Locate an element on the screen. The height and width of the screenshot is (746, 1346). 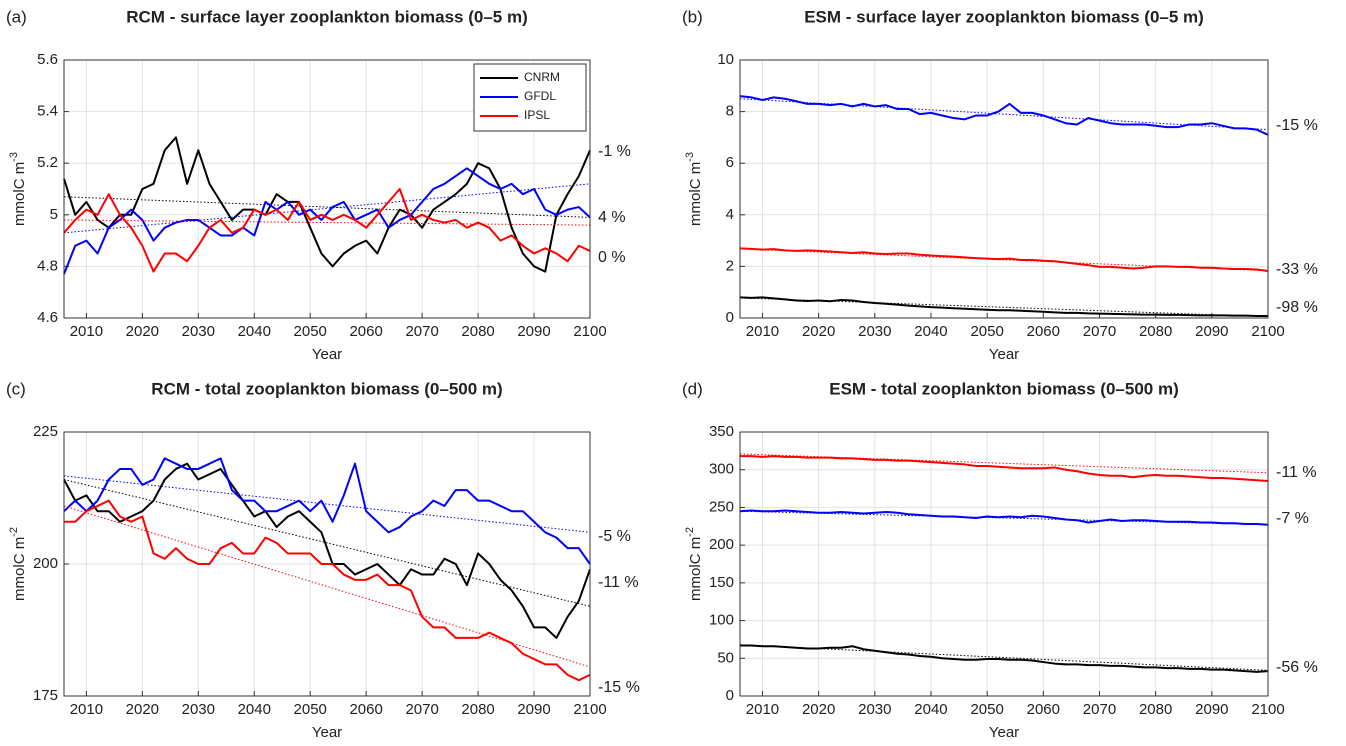
y-tick-label: 175 is located at coordinates (45, 695).